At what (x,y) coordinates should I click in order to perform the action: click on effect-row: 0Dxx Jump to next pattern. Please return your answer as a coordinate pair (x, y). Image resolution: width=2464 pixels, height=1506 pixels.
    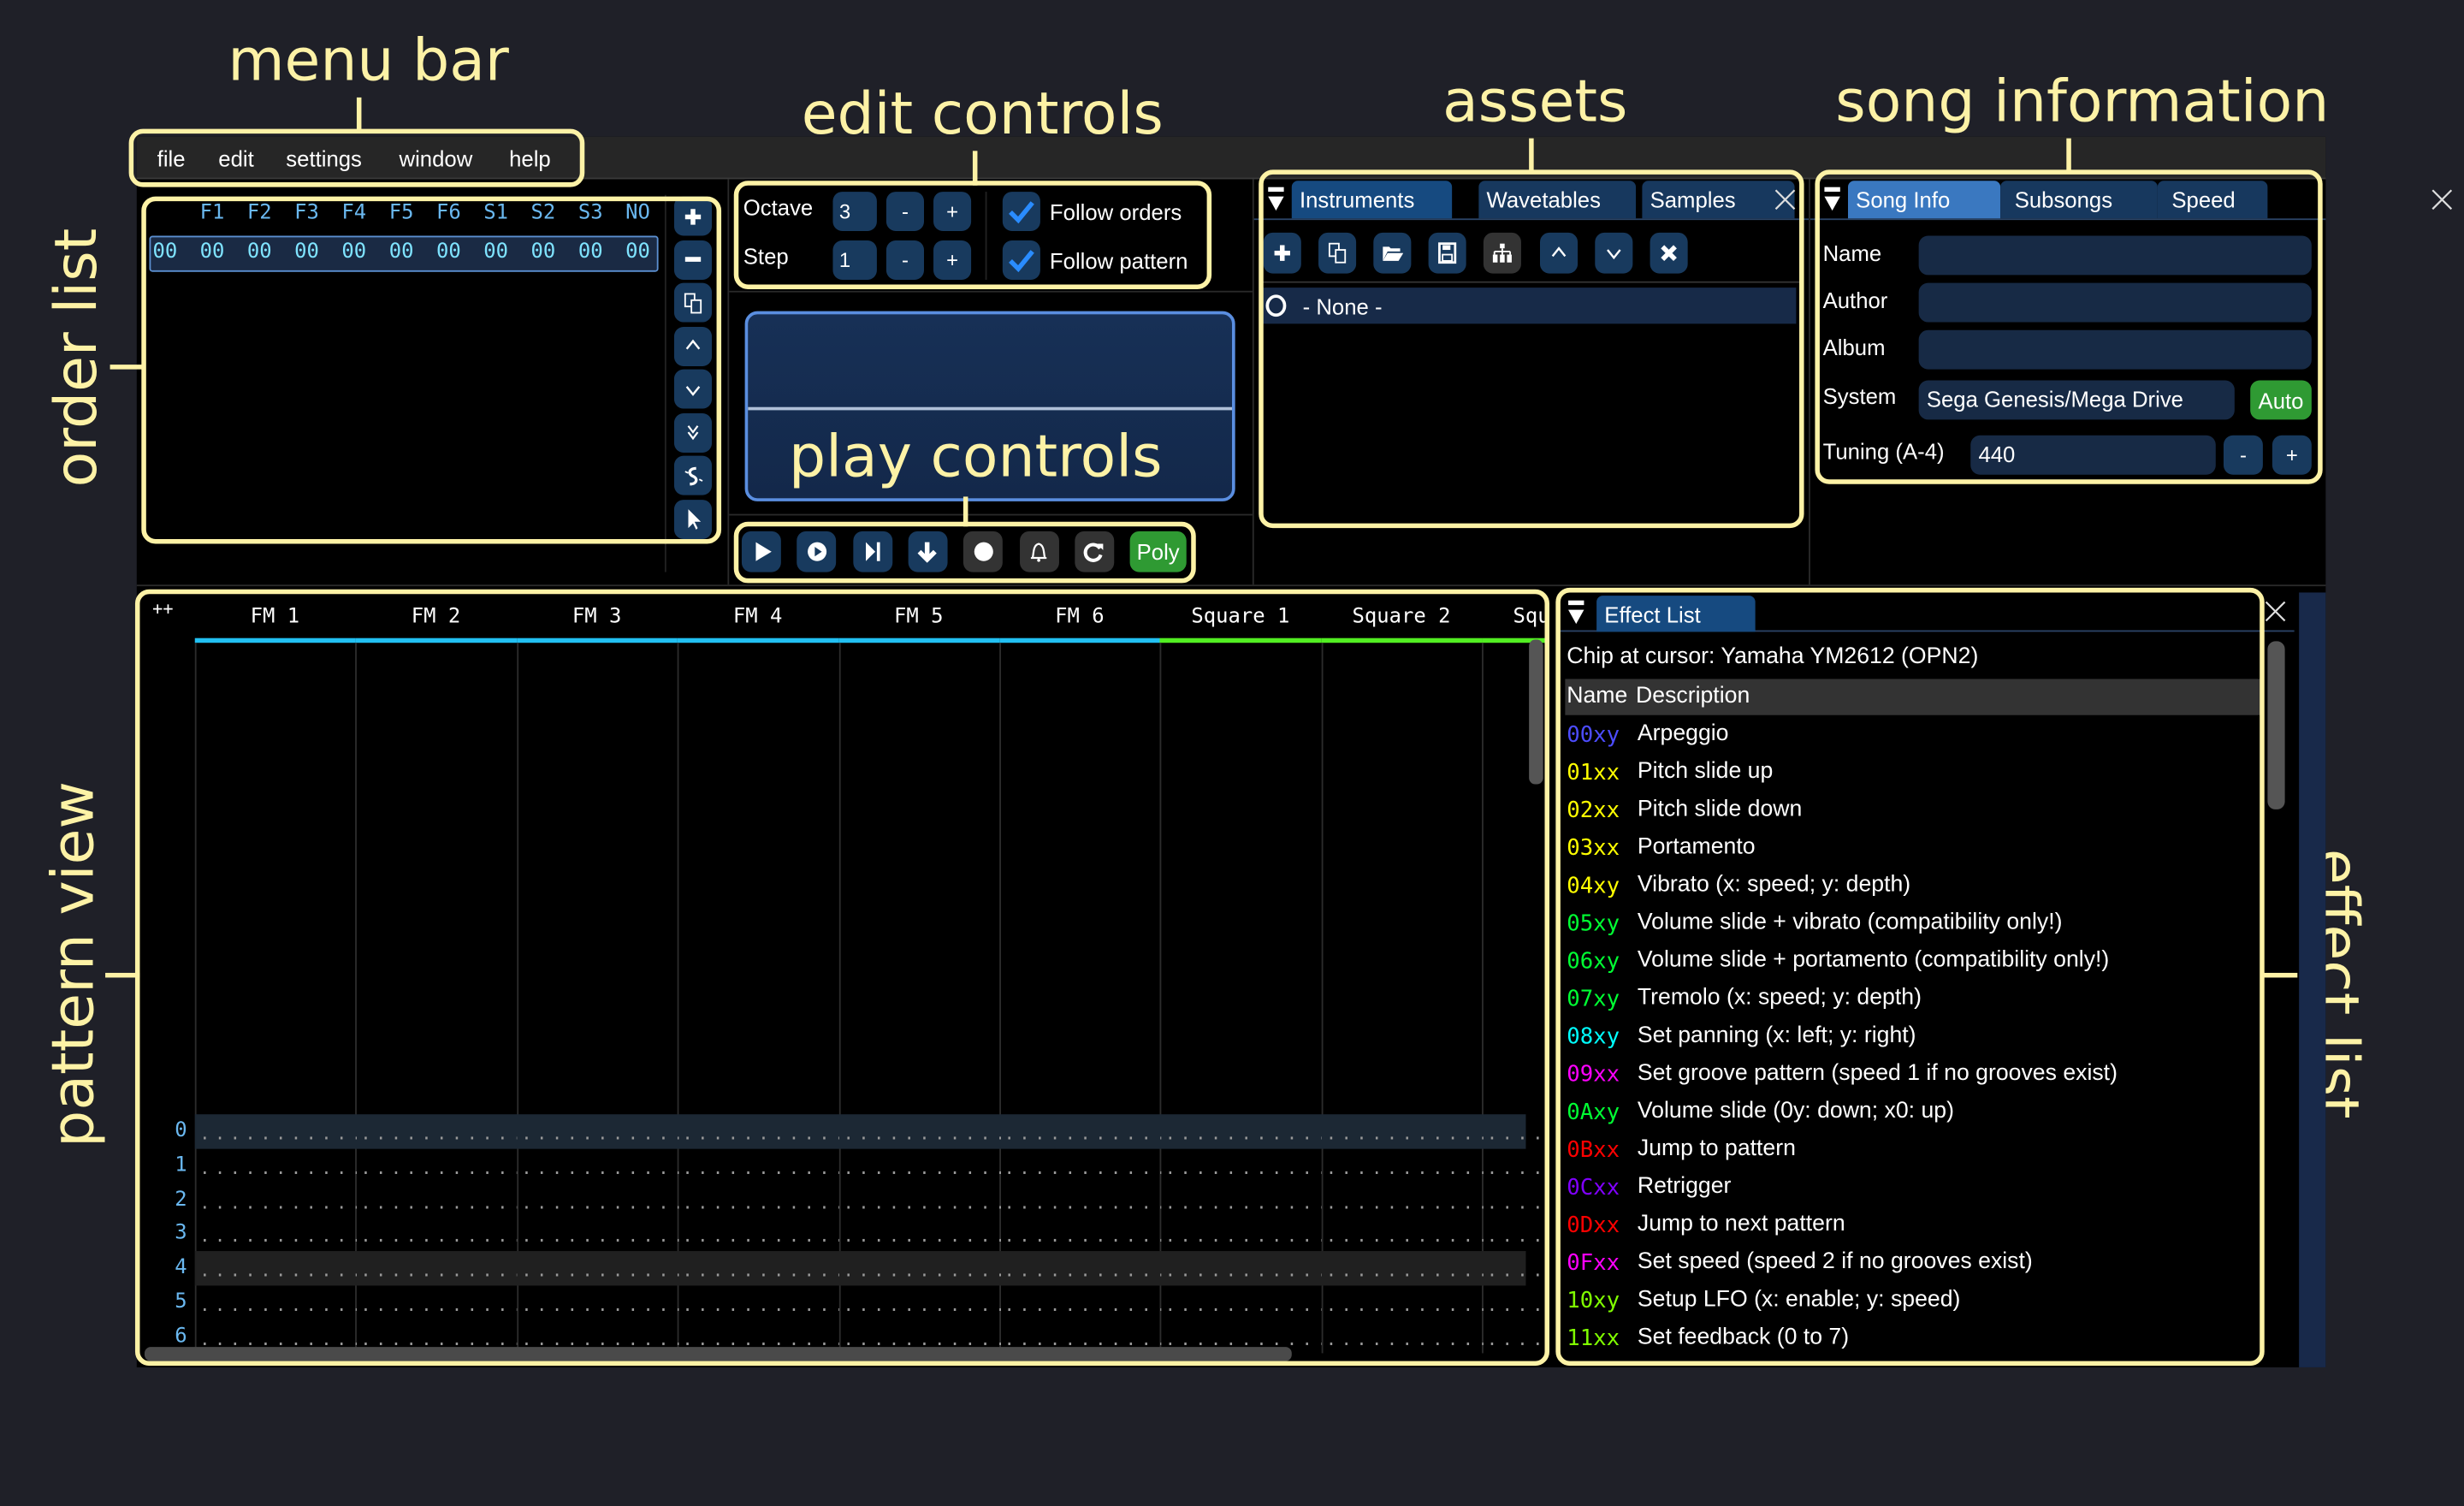
    Looking at the image, I should click on (1912, 1227).